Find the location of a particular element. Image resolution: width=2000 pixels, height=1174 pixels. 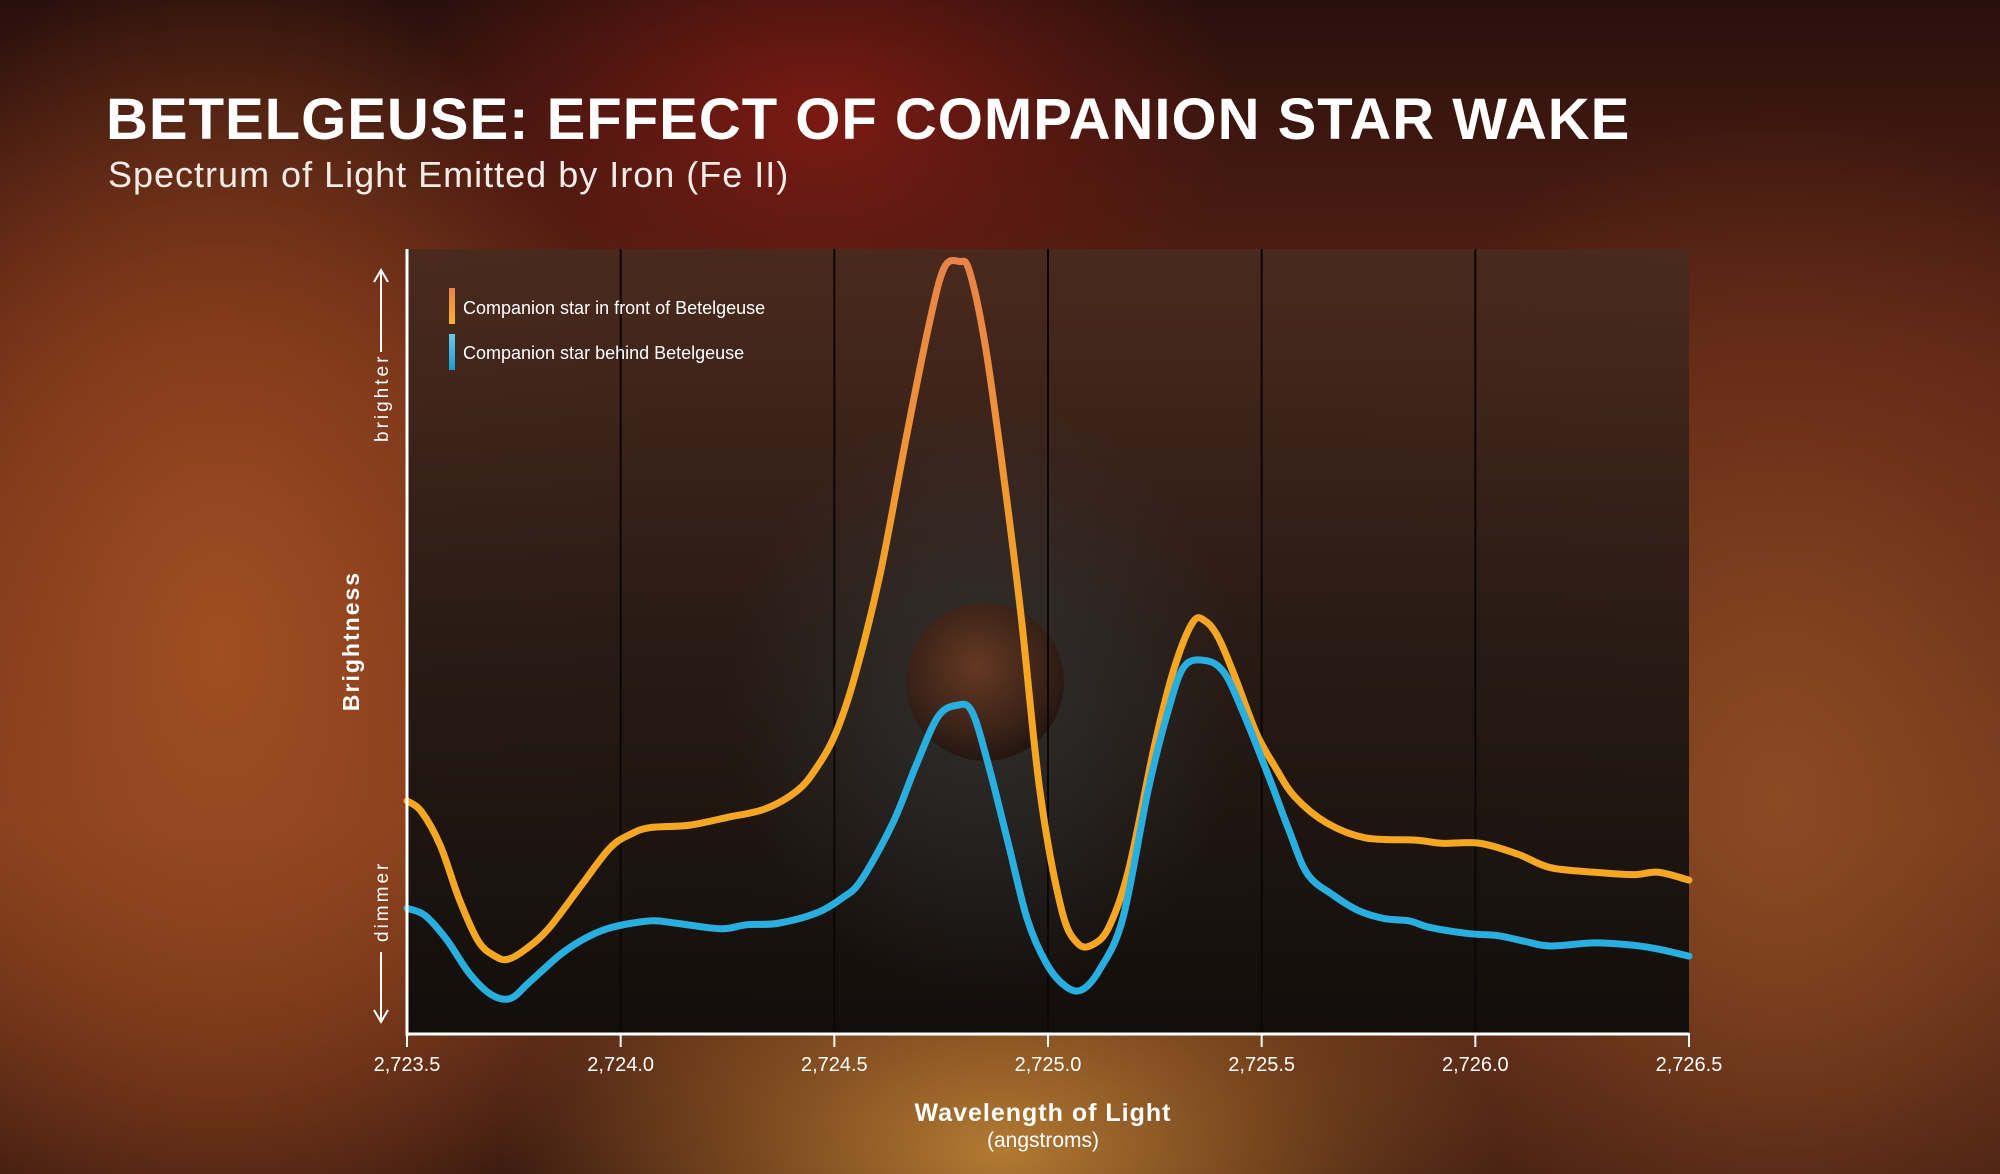

x-axis-unit: (angstroms) is located at coordinates (1043, 1140).